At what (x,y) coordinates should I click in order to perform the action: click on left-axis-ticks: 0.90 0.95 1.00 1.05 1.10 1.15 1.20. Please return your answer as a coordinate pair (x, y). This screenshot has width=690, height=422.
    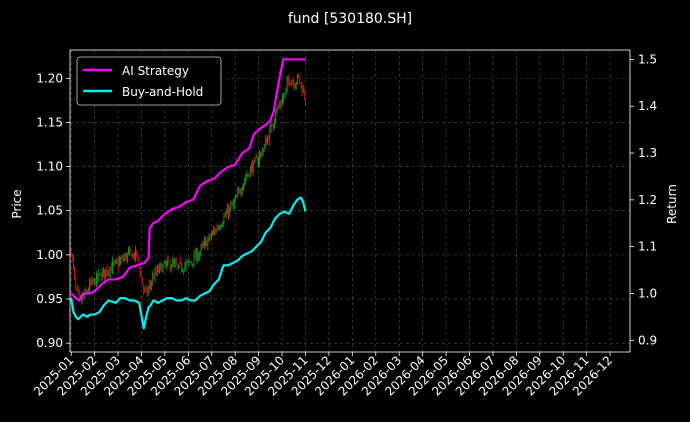
    Looking at the image, I should click on (53, 210).